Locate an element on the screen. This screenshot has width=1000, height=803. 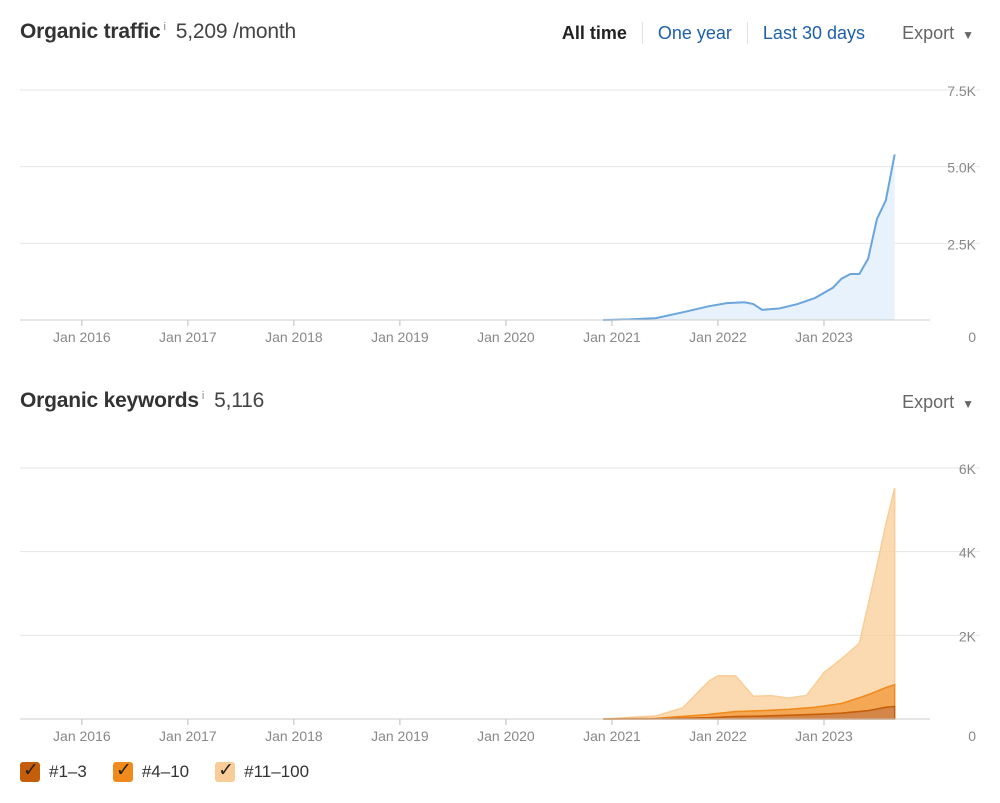
traffic-value: 5,209 /month is located at coordinates (235, 31).